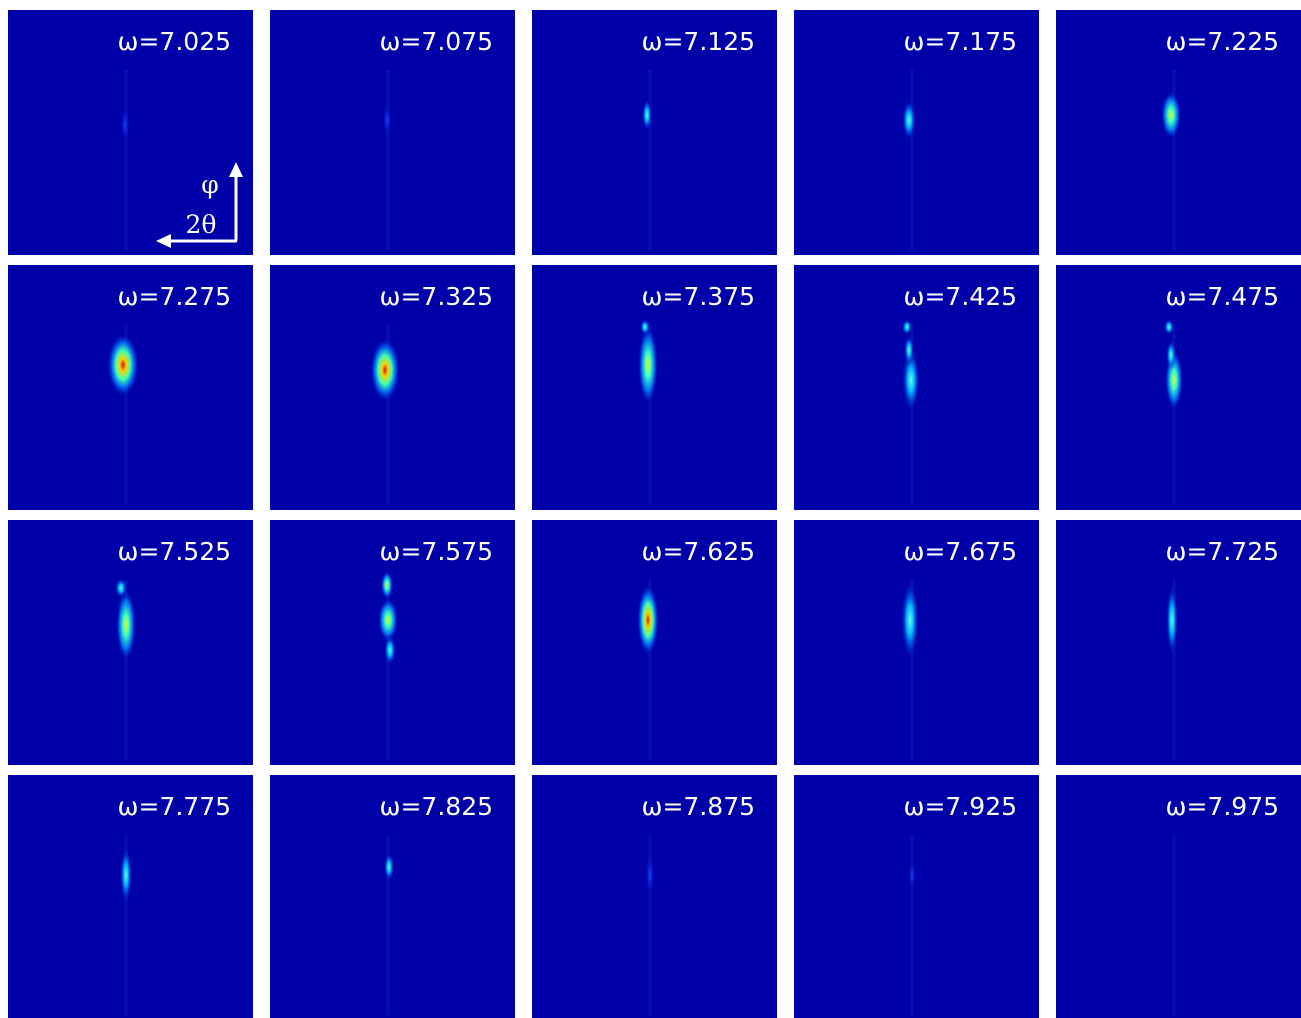  Describe the element at coordinates (201, 224) in the screenshot. I see `axis-label: 2θ` at that location.